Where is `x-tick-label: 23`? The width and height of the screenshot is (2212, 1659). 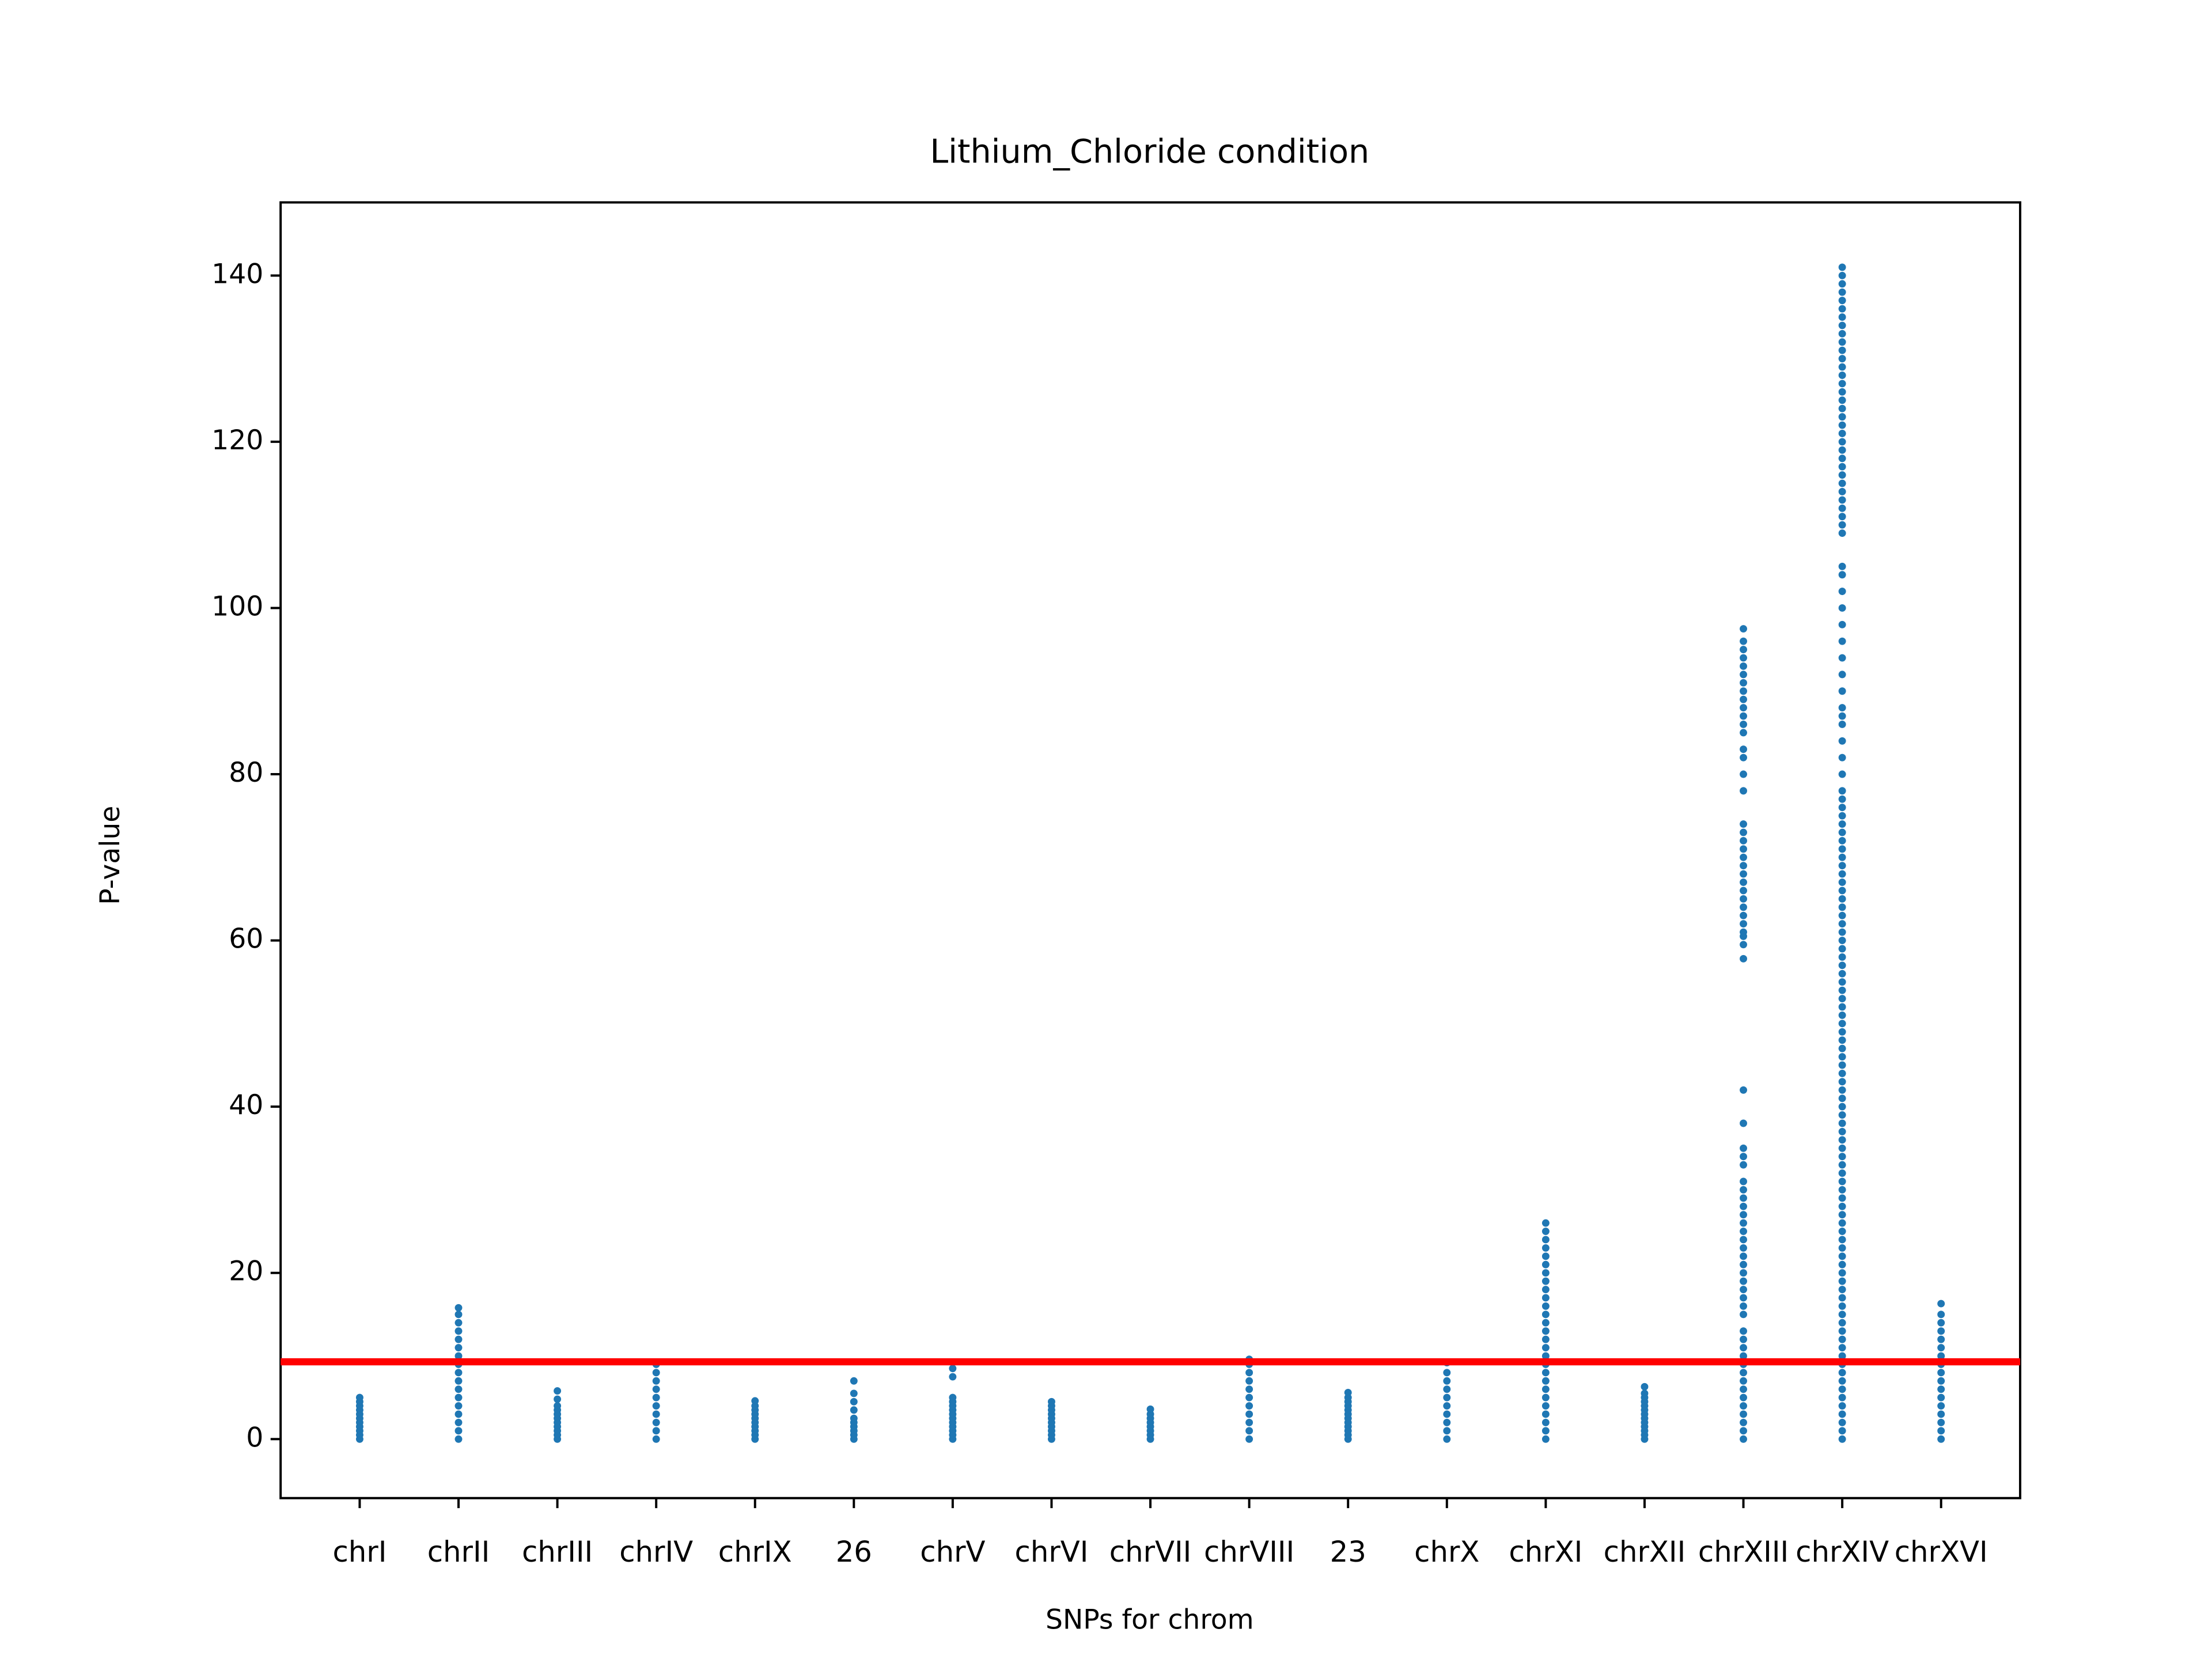 x-tick-label: 23 is located at coordinates (1348, 1552).